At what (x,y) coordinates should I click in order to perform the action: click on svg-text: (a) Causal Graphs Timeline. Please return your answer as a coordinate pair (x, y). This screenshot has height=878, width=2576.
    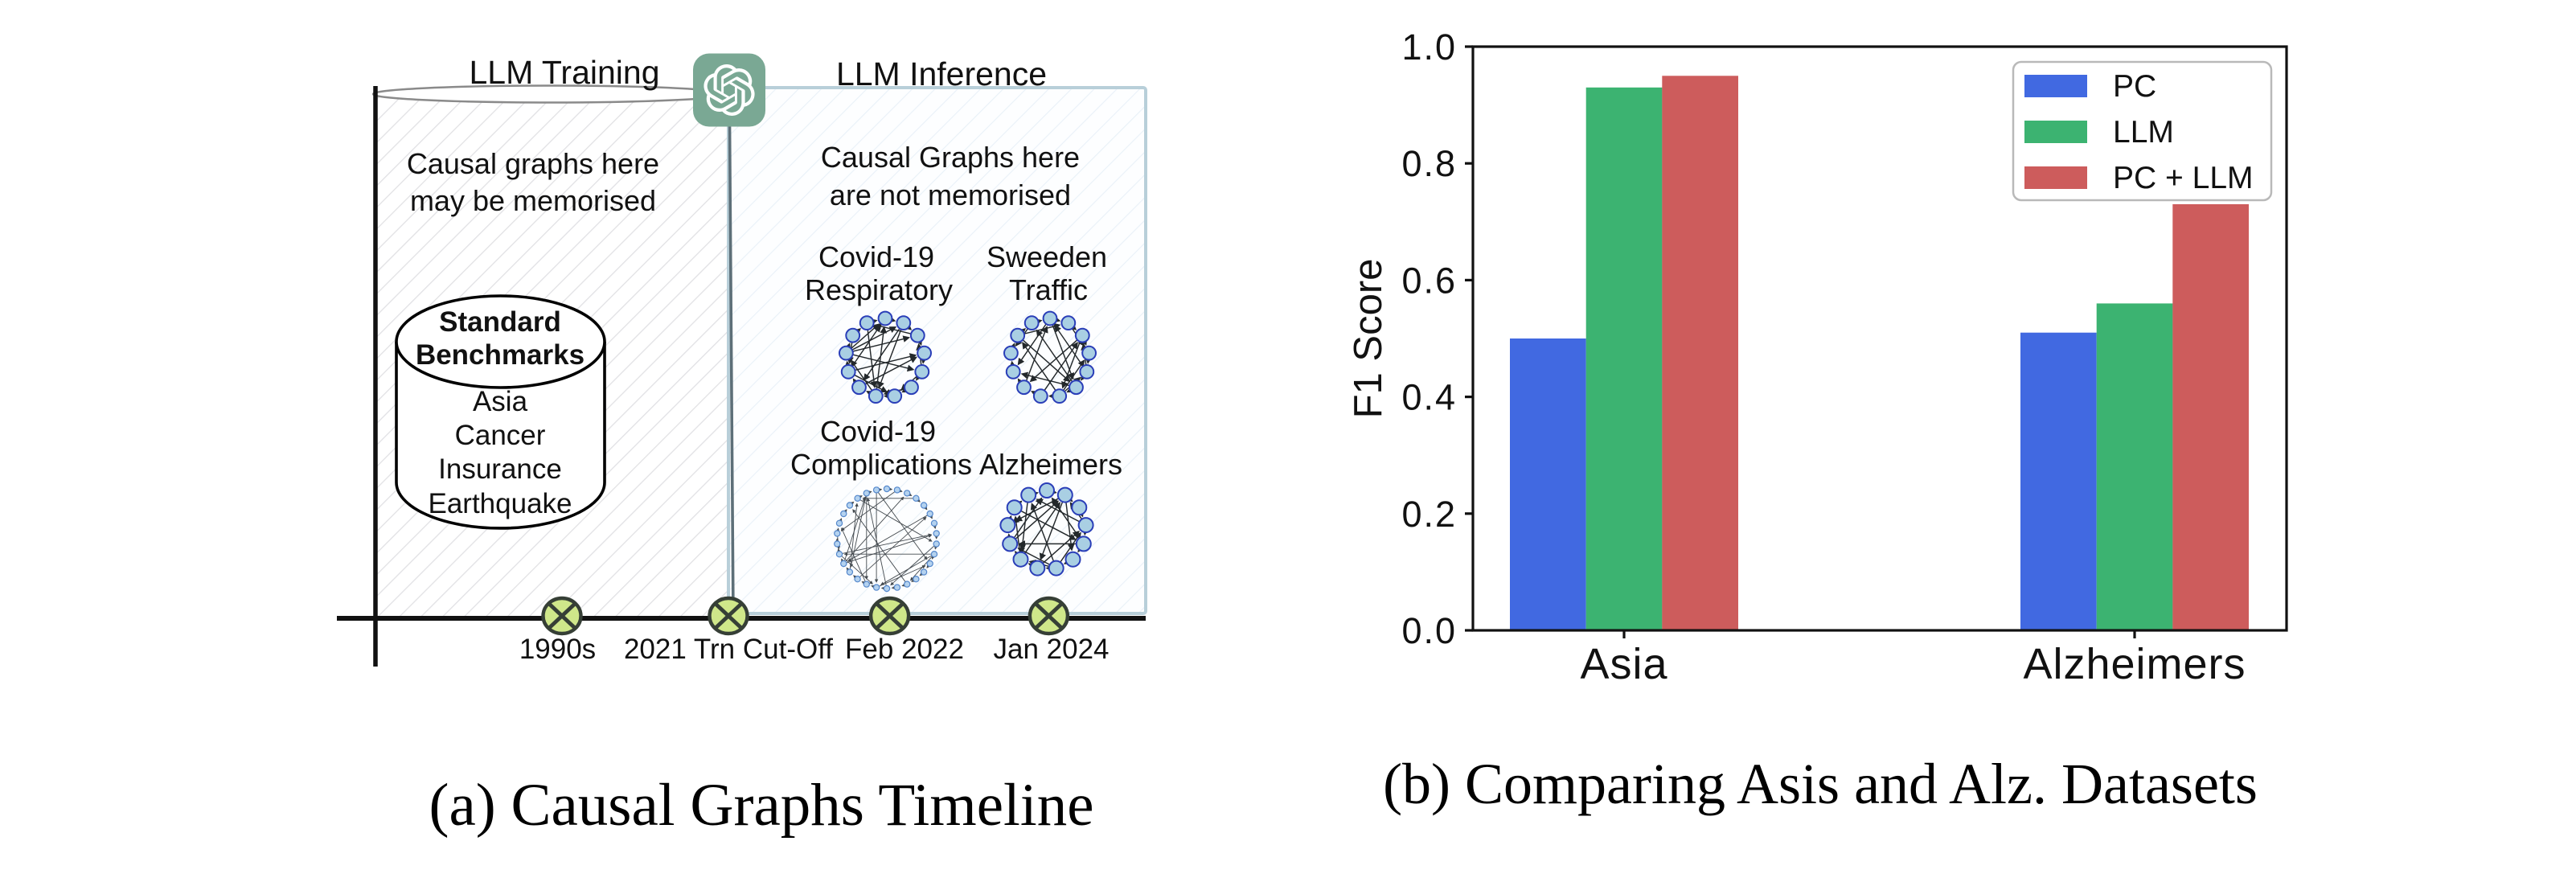
    Looking at the image, I should click on (761, 806).